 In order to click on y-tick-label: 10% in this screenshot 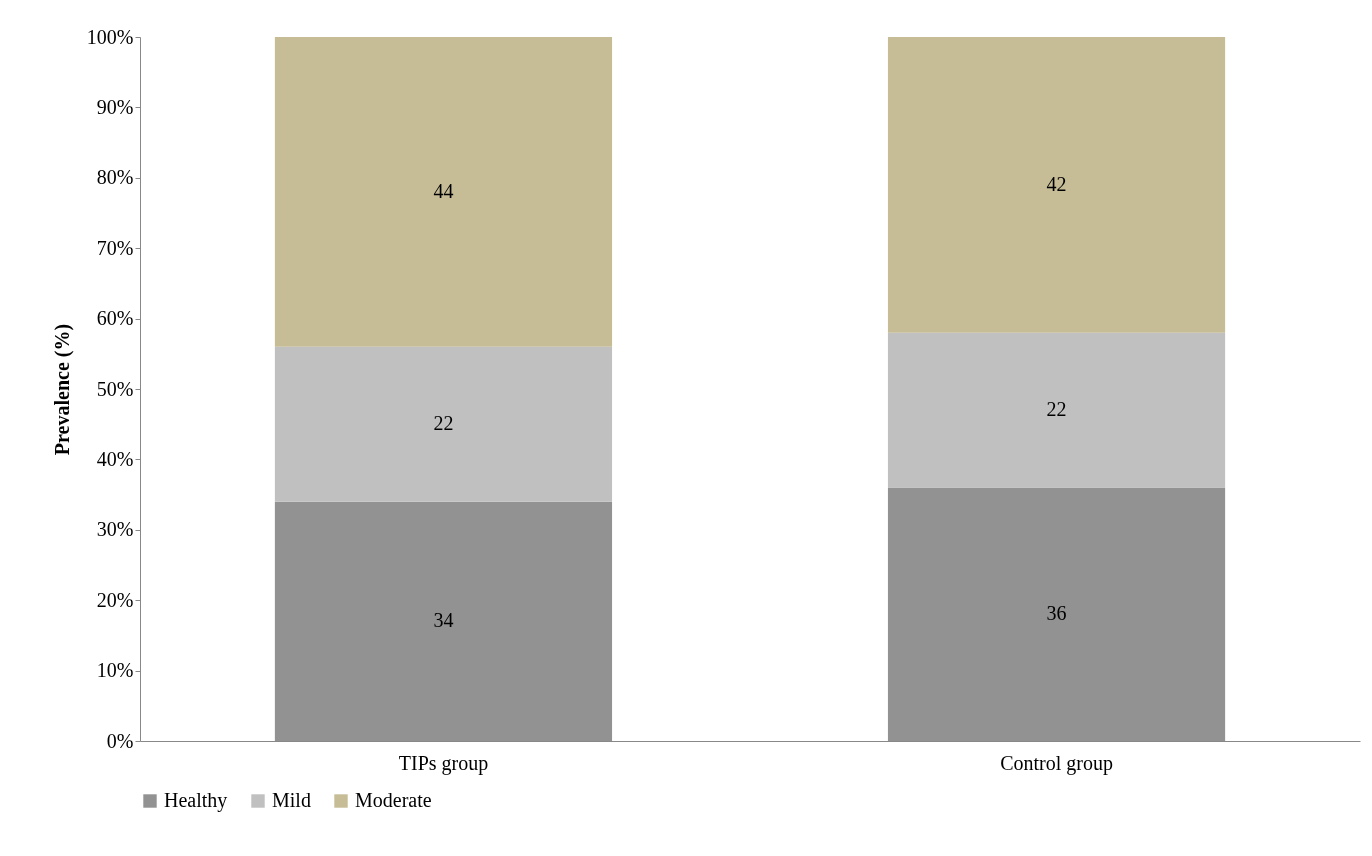, I will do `click(115, 670)`.